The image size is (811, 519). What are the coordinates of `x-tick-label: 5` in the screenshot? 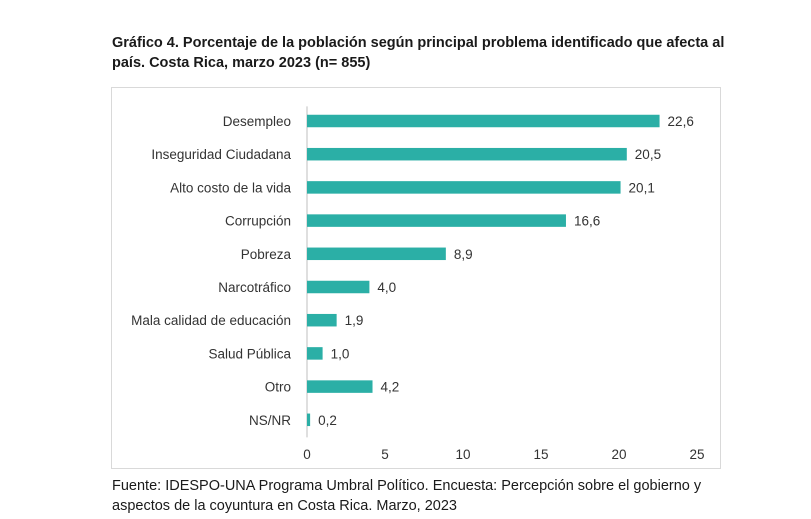 It's located at (385, 454).